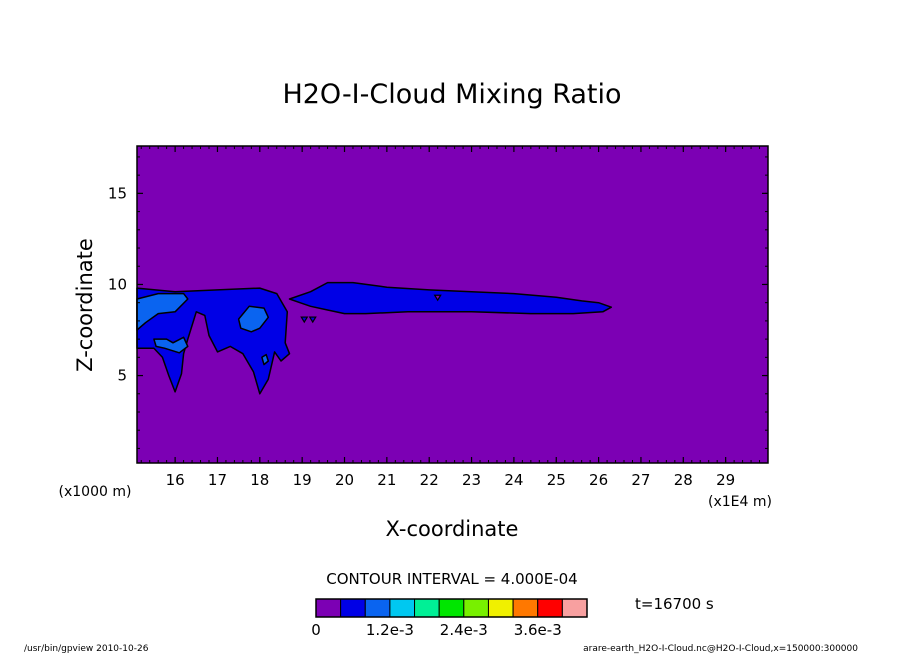  I want to click on x-tick-label: 25, so click(556, 480).